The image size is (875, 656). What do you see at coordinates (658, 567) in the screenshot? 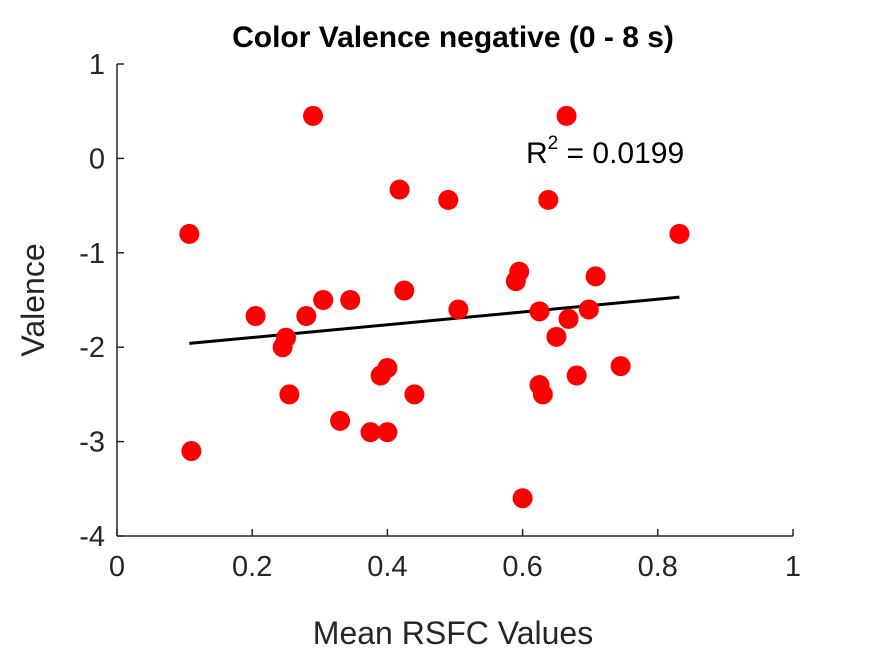
I see `x-tick-label: 0.8` at bounding box center [658, 567].